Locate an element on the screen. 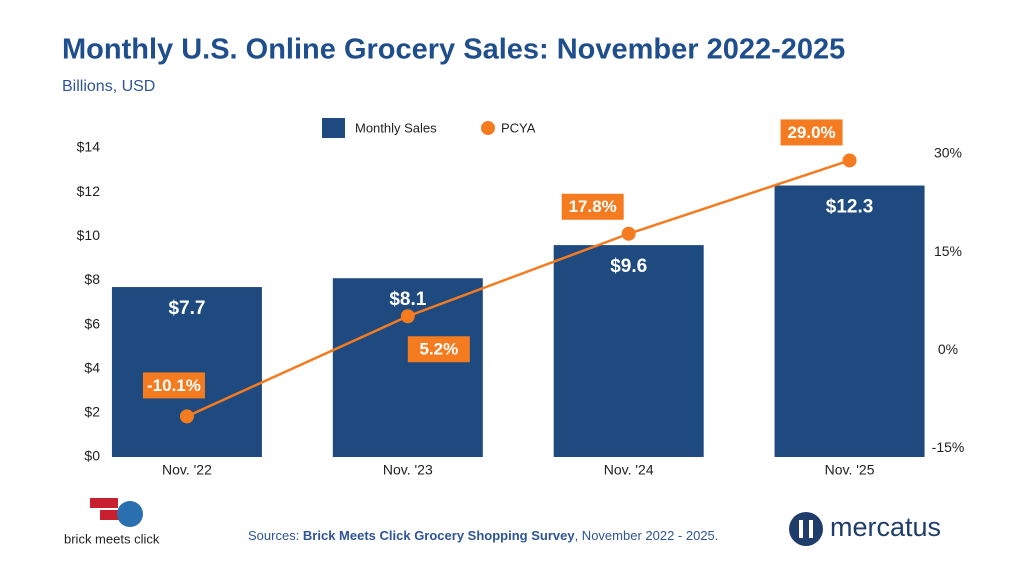  logo-mercatus: mercatus is located at coordinates (865, 529).